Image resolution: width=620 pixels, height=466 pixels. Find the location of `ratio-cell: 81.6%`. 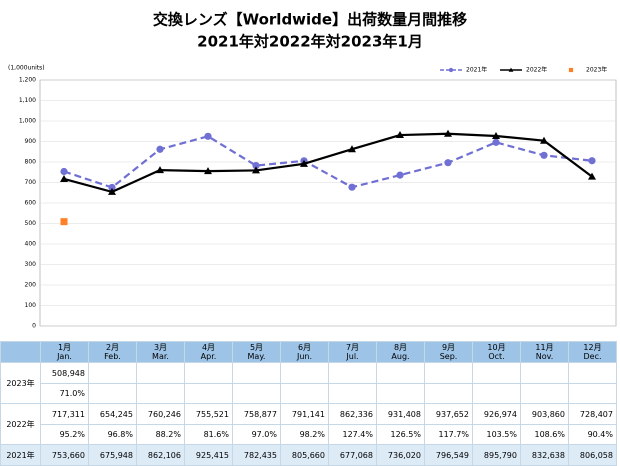

ratio-cell: 81.6% is located at coordinates (208, 434).